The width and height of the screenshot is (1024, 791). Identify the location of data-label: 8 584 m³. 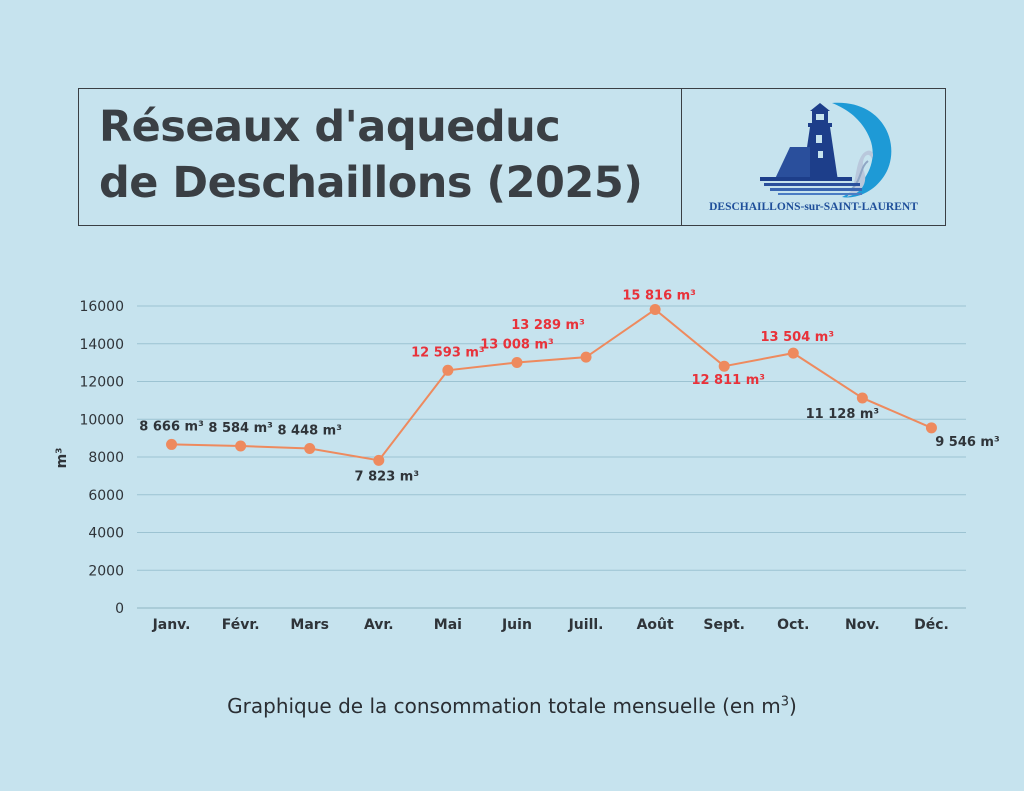
(240, 428).